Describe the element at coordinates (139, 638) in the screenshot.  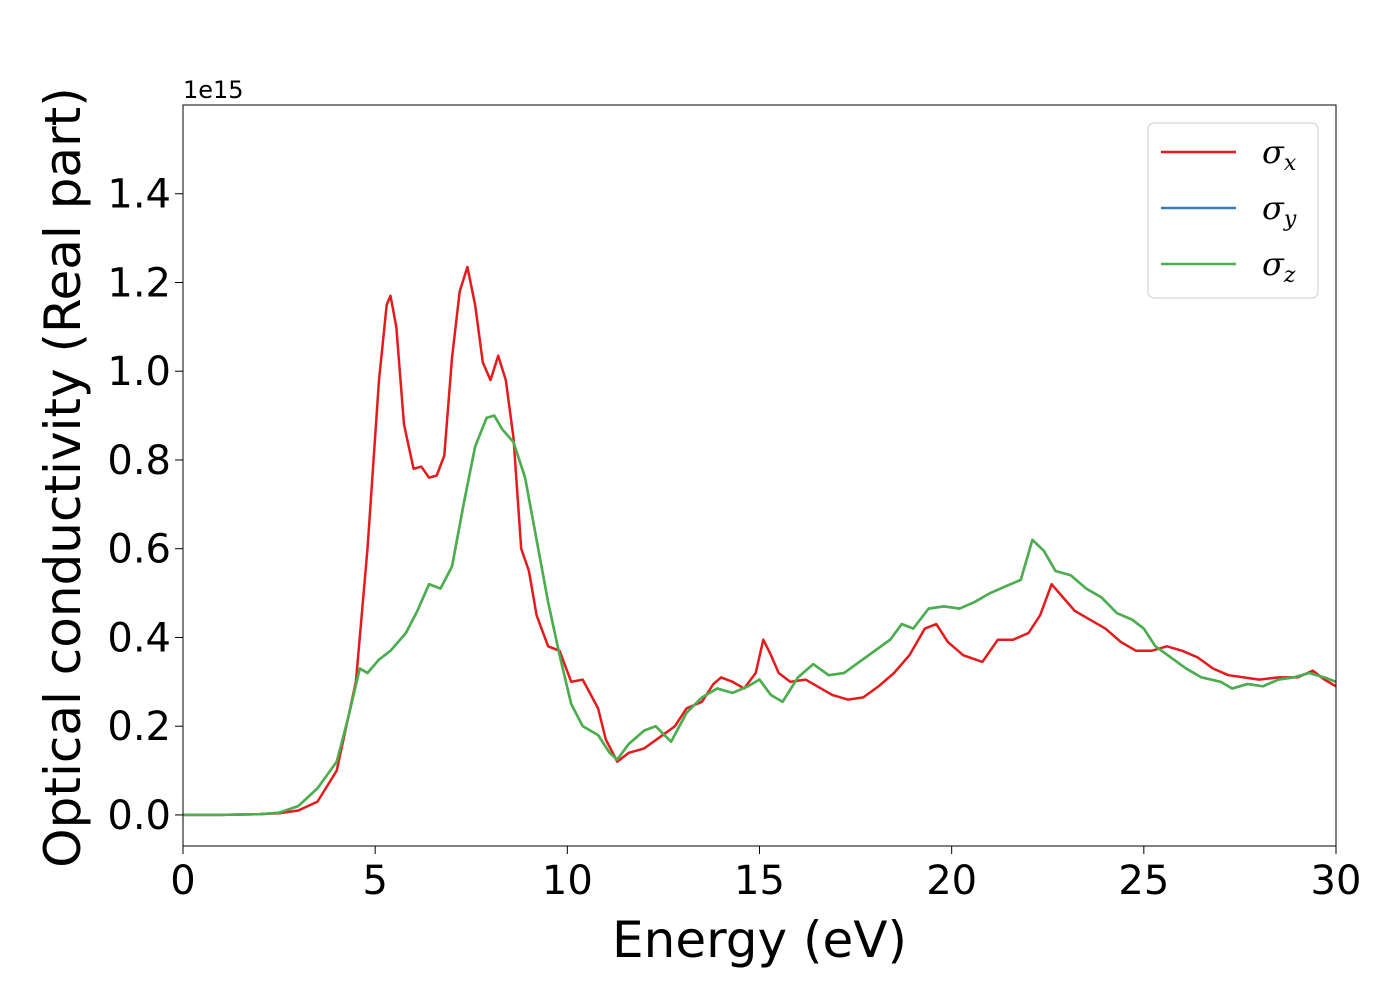
I see `y-tick-label: 0.4` at that location.